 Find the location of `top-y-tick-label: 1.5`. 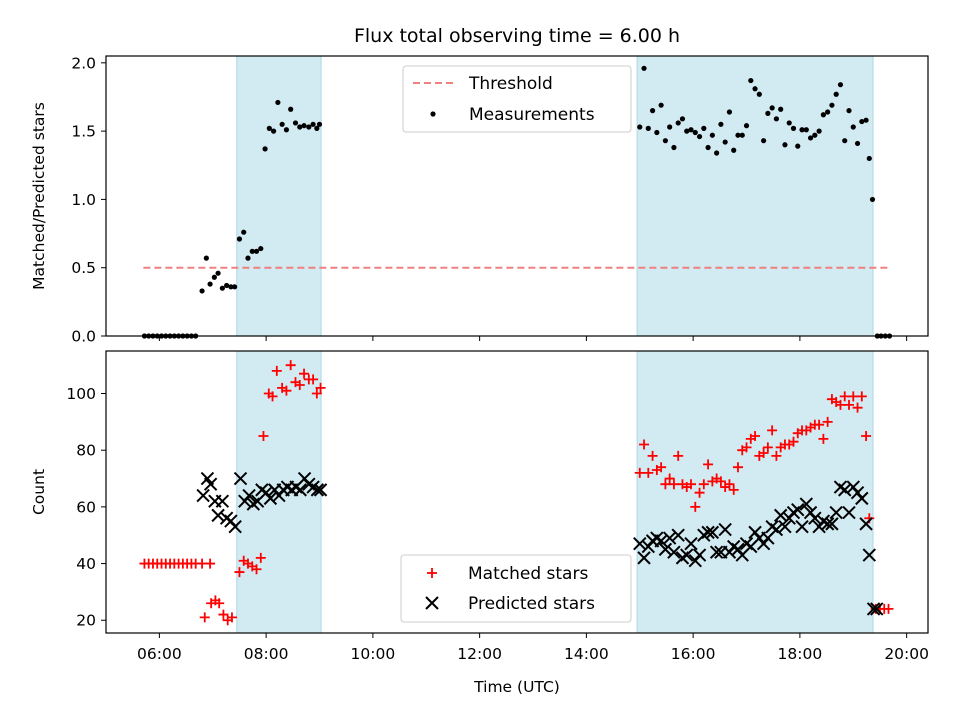

top-y-tick-label: 1.5 is located at coordinates (83, 132).